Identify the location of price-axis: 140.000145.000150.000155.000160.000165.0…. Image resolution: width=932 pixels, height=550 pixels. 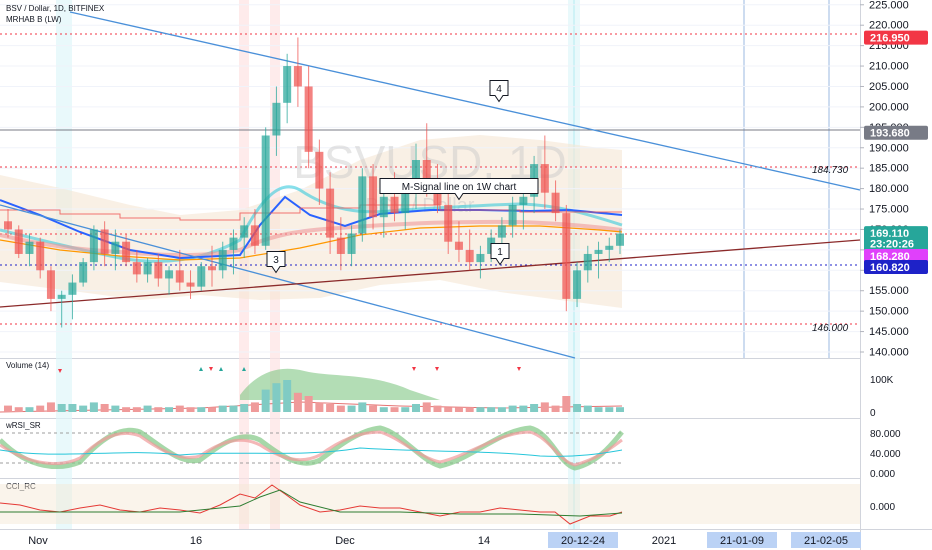
(860, 179).